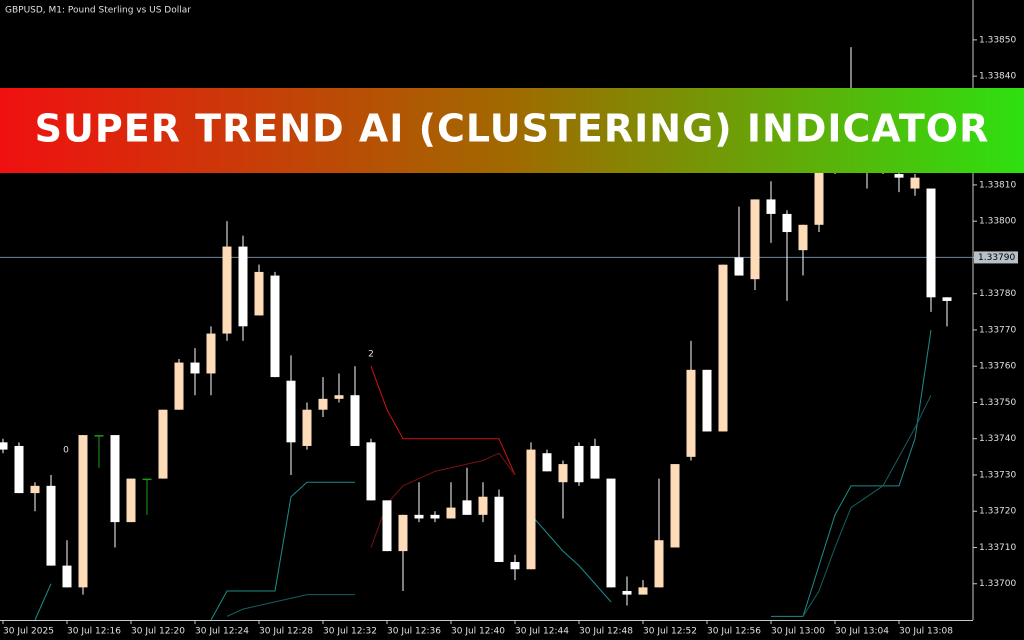 The height and width of the screenshot is (640, 1024). Describe the element at coordinates (798, 632) in the screenshot. I see `x-tick-label: 30 Jul 13:00` at that location.